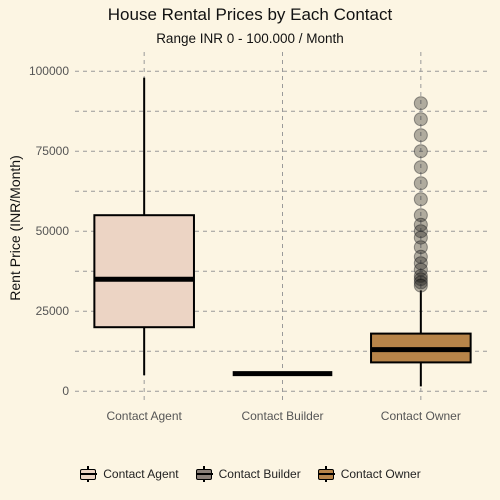 Image resolution: width=500 pixels, height=500 pixels. Describe the element at coordinates (250, 38) in the screenshot. I see `chart-subtitle: Range INR 0 - 100.000 / Month` at that location.